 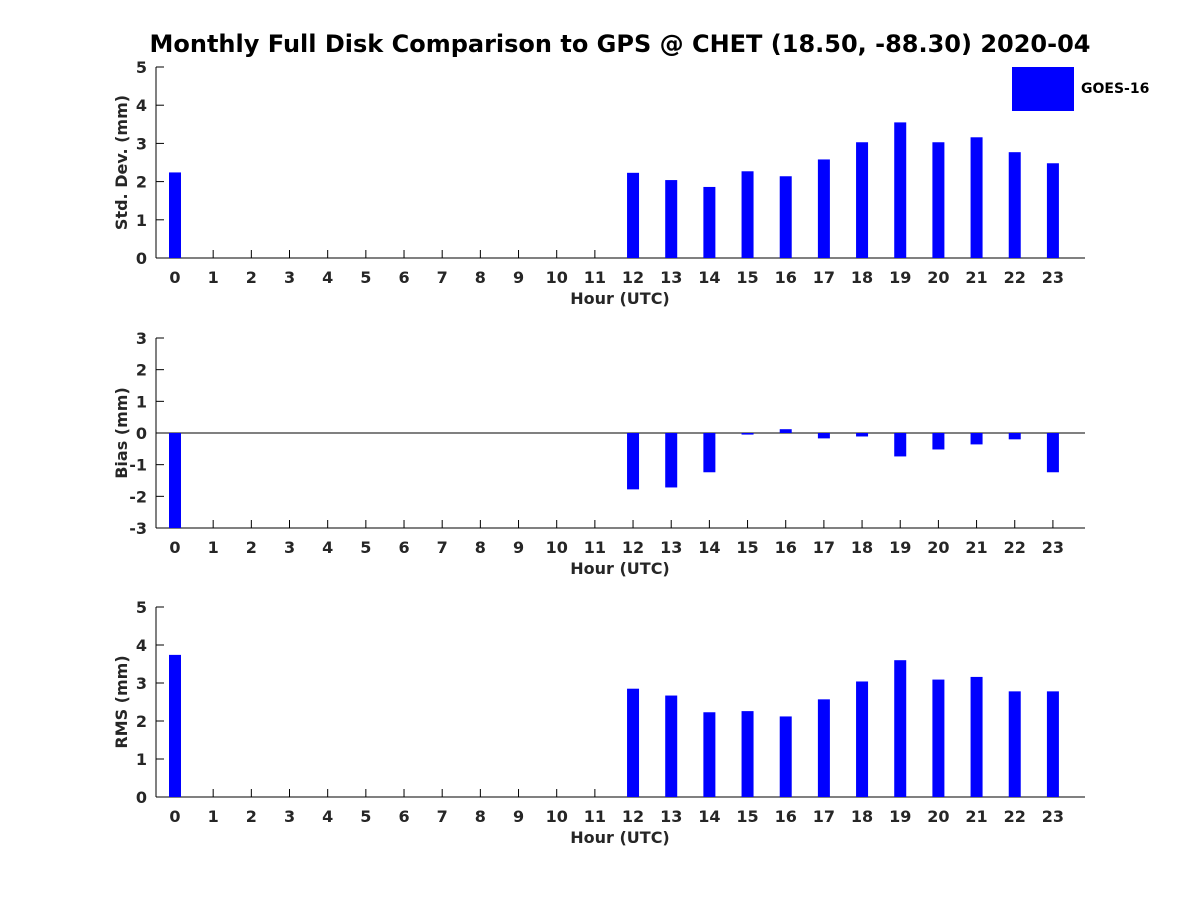 I want to click on y-axis-label: Bias (mm), so click(x=121, y=433).